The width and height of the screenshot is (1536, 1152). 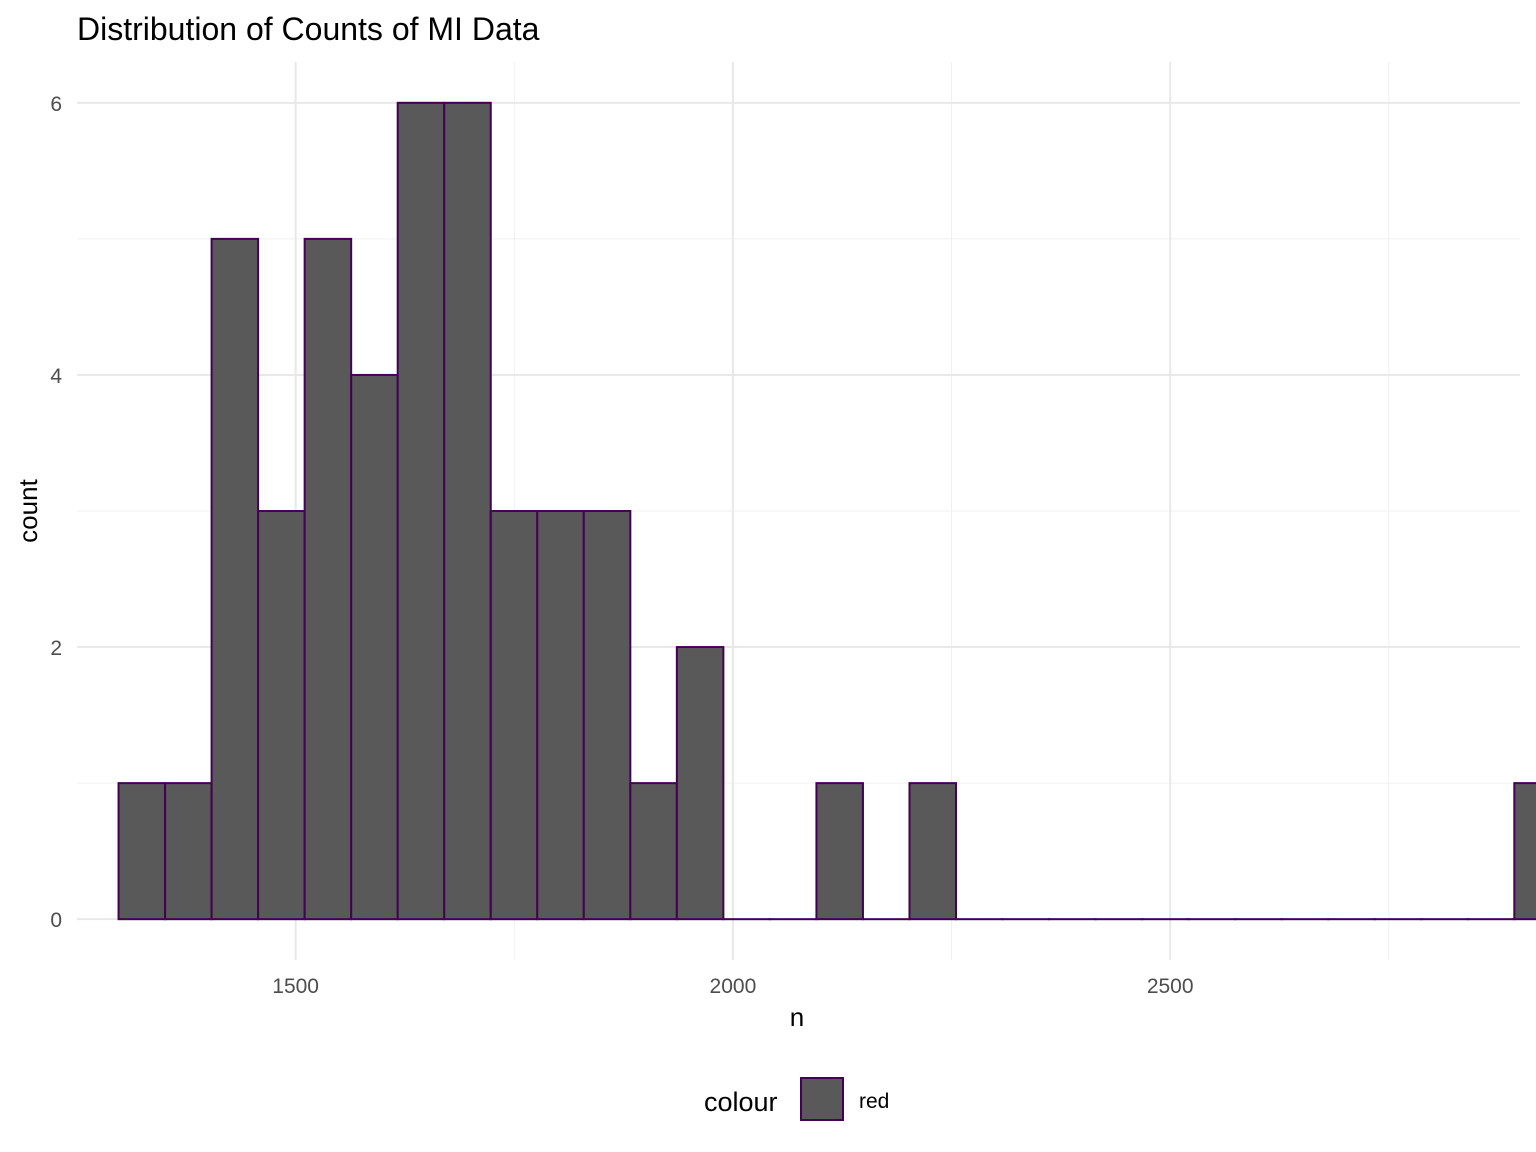 What do you see at coordinates (56, 104) in the screenshot?
I see `y-tick-label: 6` at bounding box center [56, 104].